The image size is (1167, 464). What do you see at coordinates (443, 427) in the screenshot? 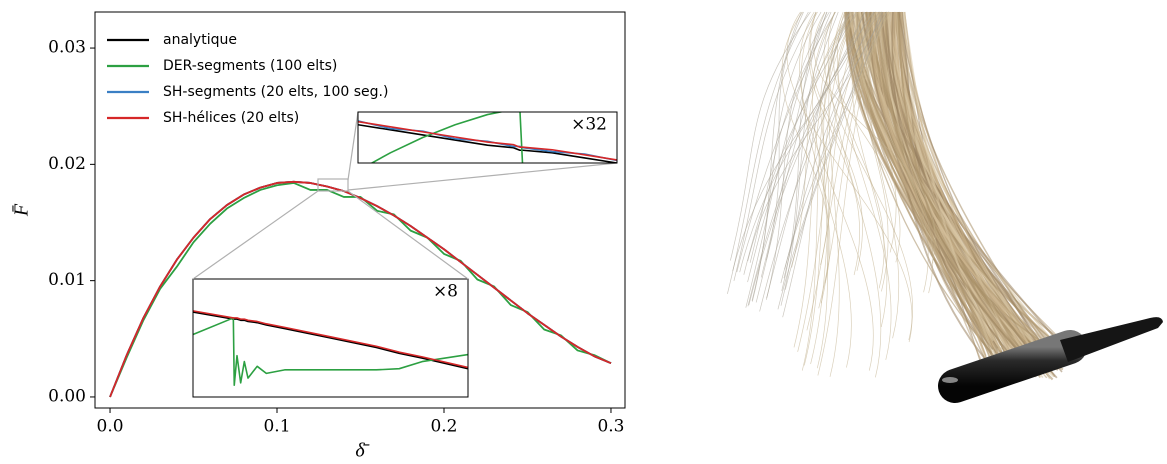
I see `x-tick-label: 0.2` at bounding box center [443, 427].